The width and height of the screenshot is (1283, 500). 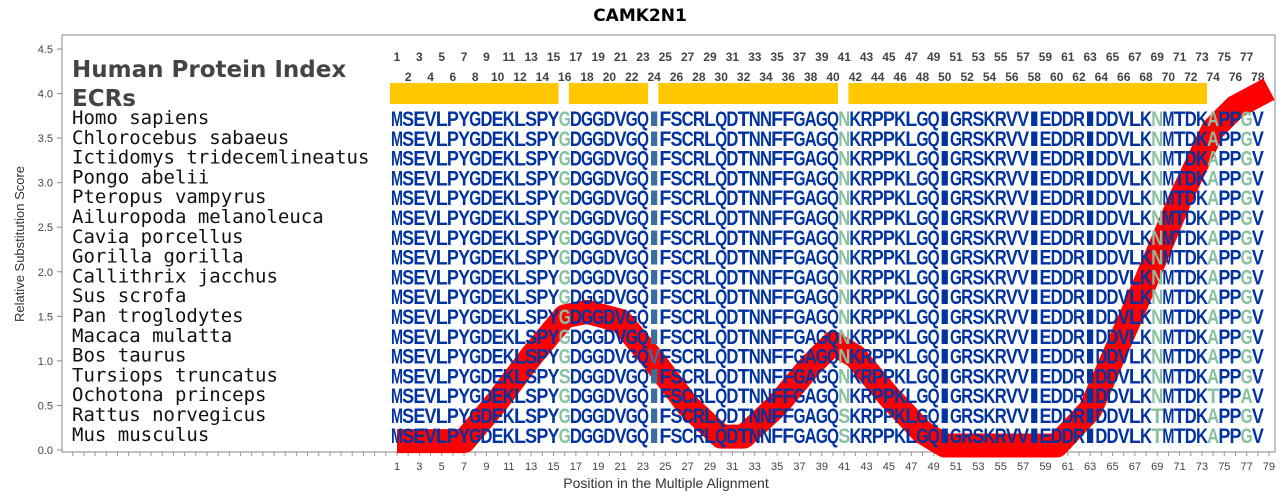 What do you see at coordinates (688, 178) in the screenshot?
I see `residue: C` at bounding box center [688, 178].